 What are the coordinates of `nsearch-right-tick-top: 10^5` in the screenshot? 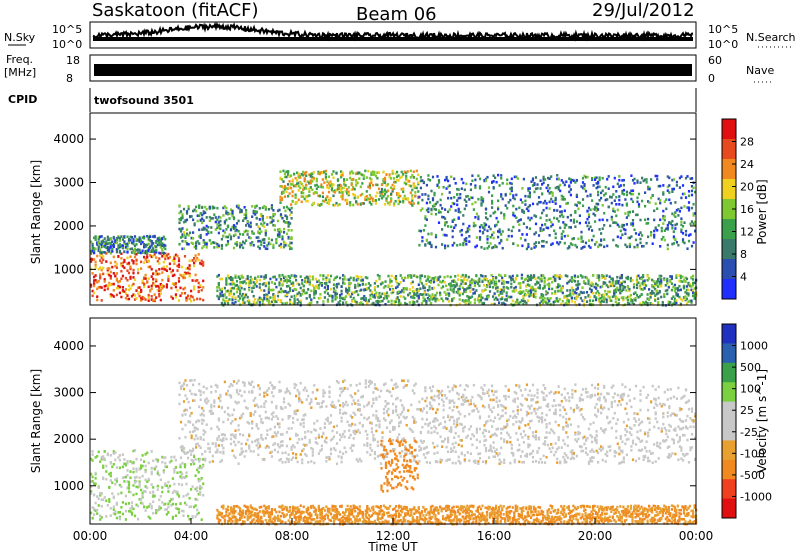 It's located at (723, 29).